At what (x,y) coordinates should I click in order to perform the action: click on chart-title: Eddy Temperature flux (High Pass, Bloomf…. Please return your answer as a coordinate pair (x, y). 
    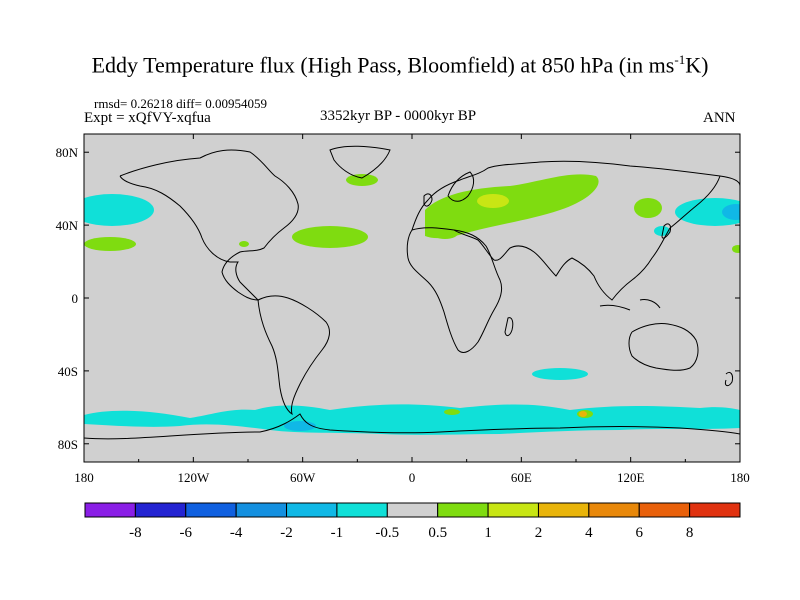
    Looking at the image, I should click on (400, 65).